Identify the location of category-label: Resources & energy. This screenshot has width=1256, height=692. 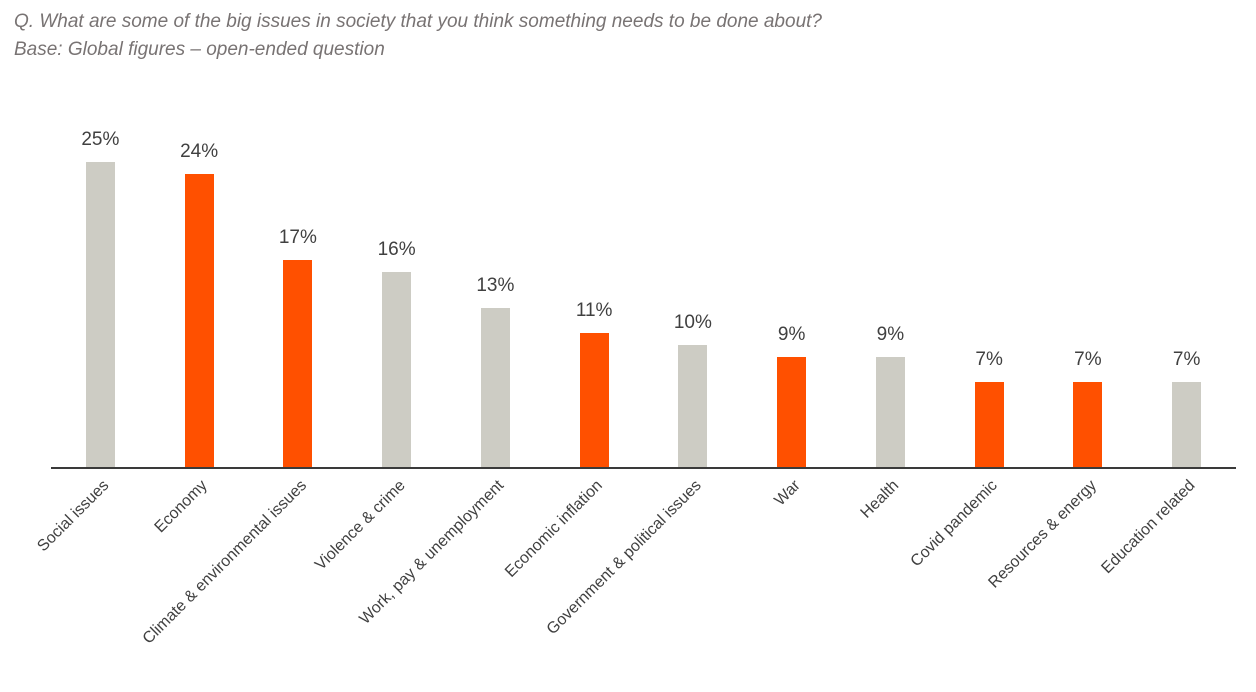
(1042, 534).